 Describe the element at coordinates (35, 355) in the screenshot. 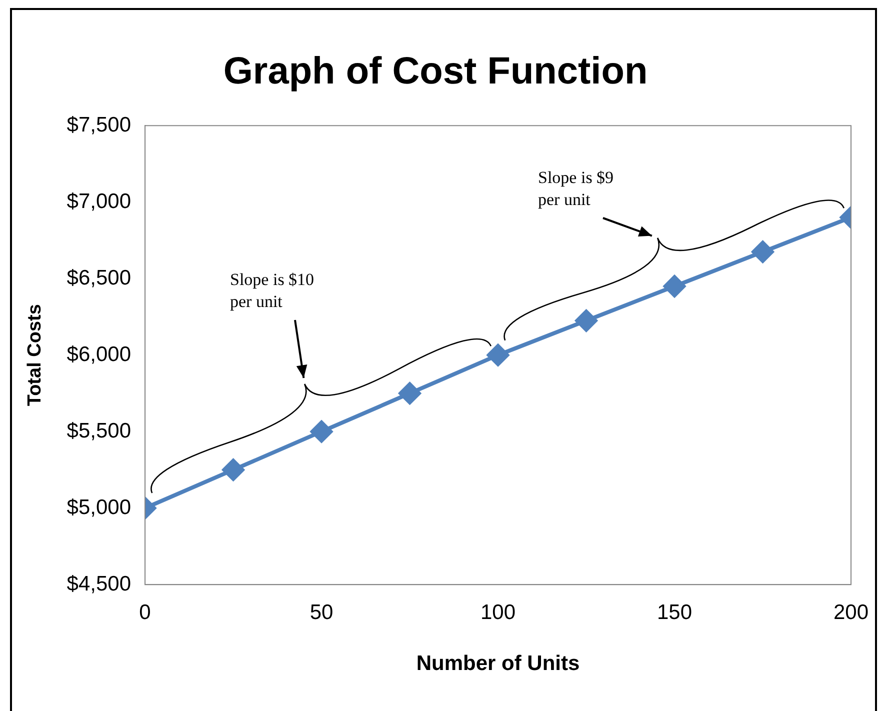

I see `y-axis-title: Total Costs` at that location.